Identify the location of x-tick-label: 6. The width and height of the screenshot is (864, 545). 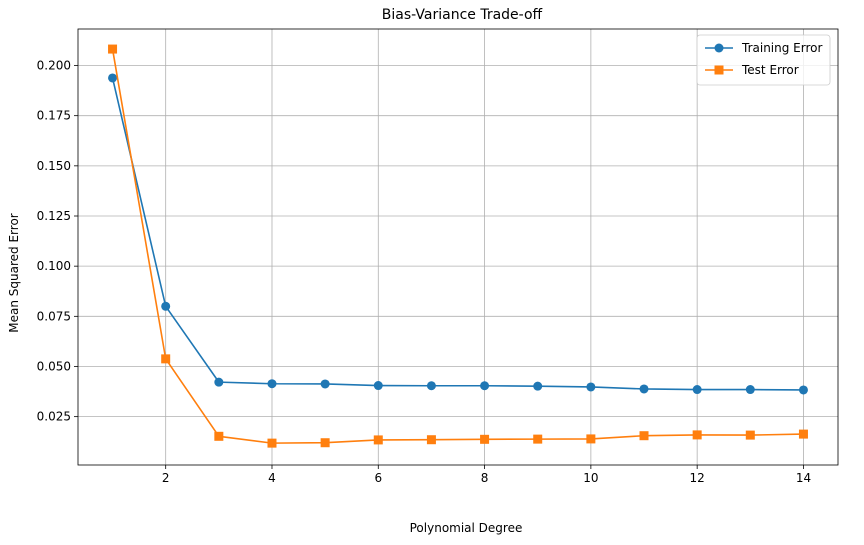
(378, 478).